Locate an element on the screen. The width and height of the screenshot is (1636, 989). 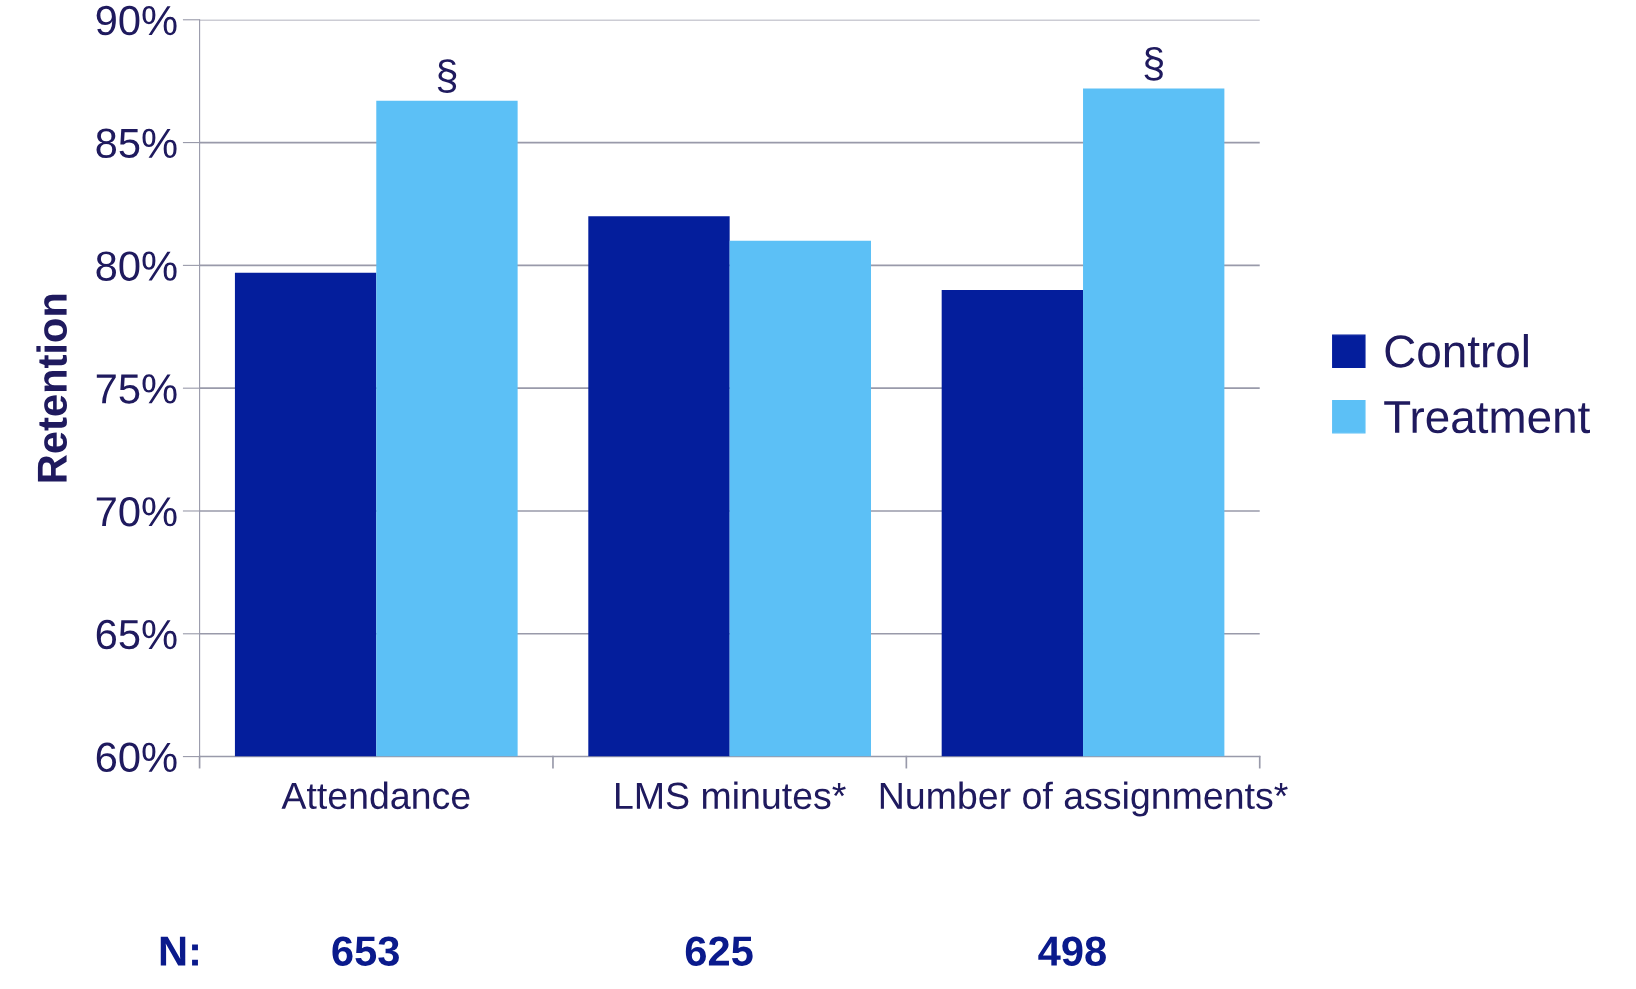
y-axis-title: Retention is located at coordinates (51, 388).